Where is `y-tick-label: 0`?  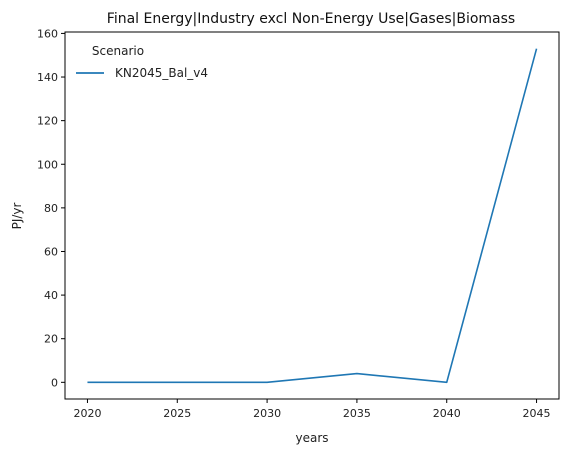
y-tick-label: 0 is located at coordinates (54, 382).